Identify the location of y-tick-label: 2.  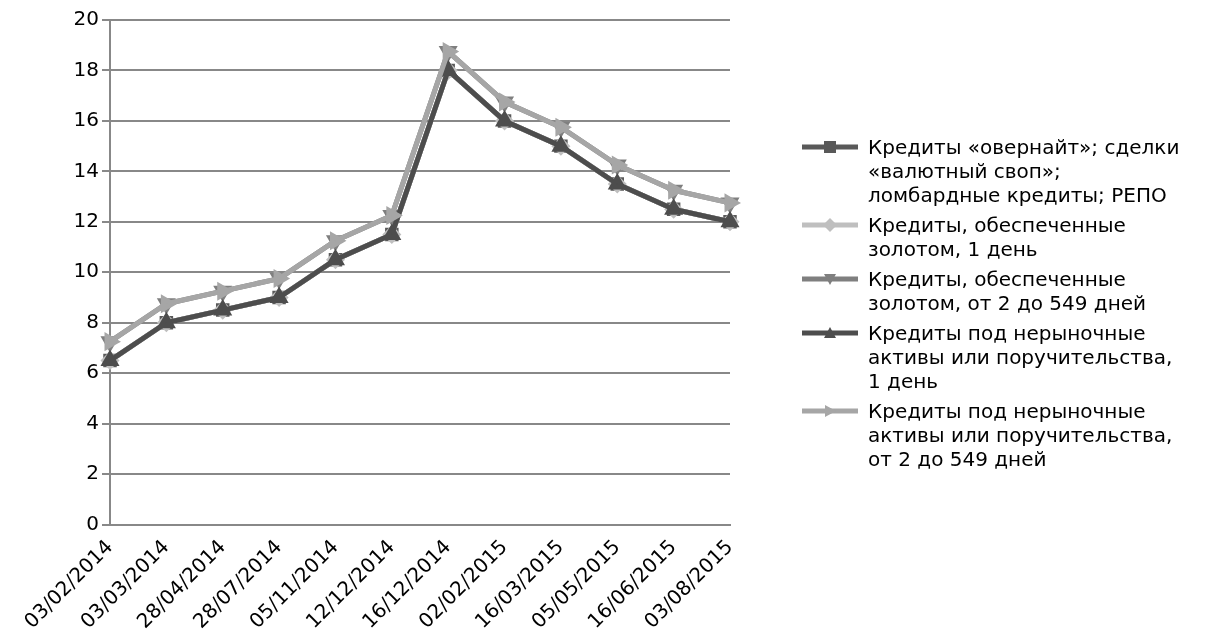
(92, 472).